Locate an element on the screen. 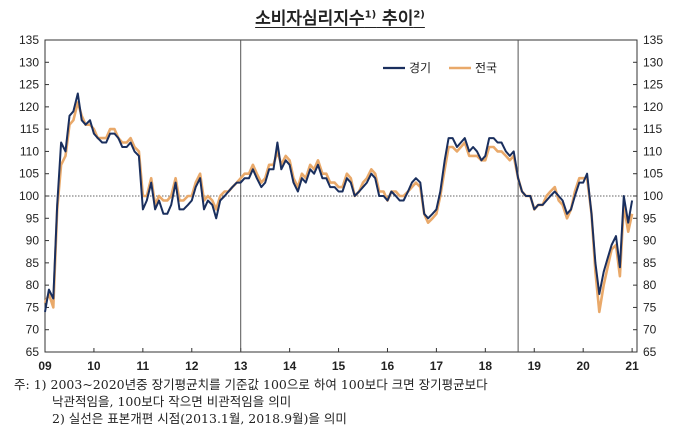 This screenshot has height=438, width=680. footnote-2: 2) 실선은 표본개편 시점(2013.1월, 2018.9월)을 의미 is located at coordinates (199, 418).